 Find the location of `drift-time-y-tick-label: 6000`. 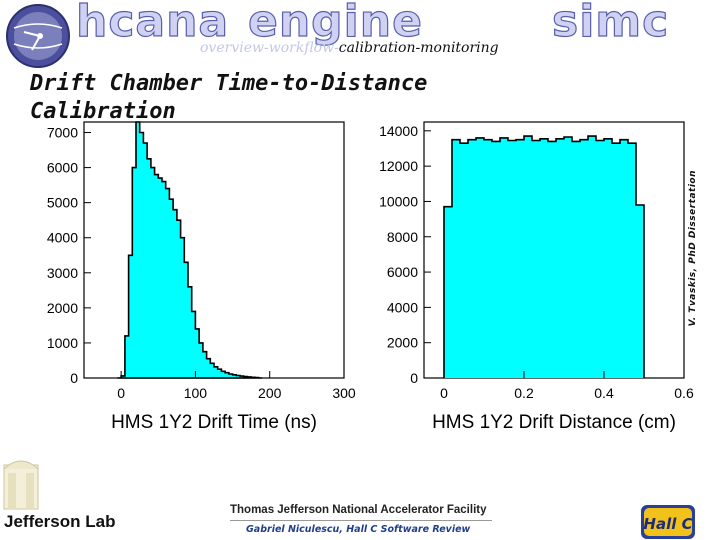

drift-time-y-tick-label: 6000 is located at coordinates (62, 168).